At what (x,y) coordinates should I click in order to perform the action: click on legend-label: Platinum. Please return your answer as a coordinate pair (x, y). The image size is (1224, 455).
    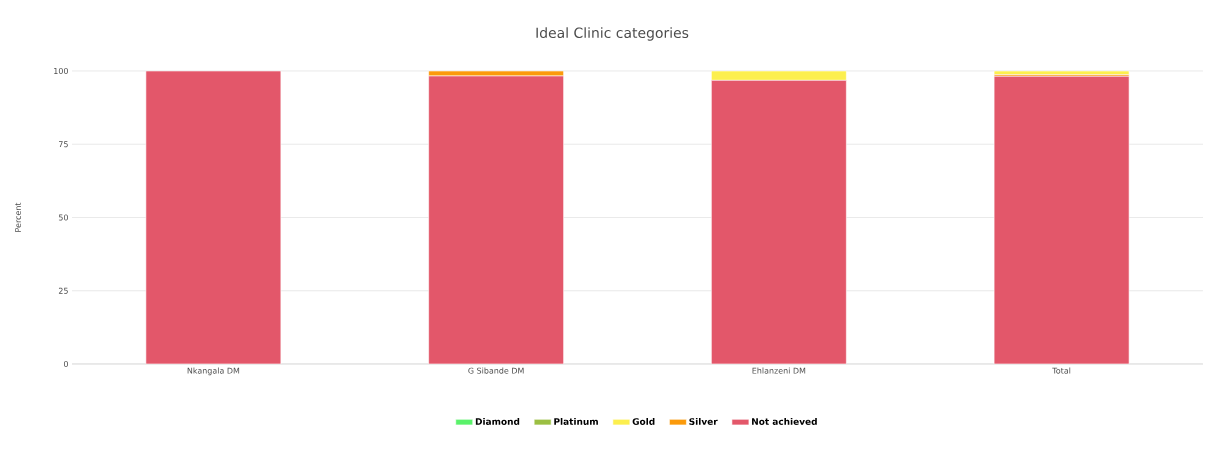
    Looking at the image, I should click on (576, 421).